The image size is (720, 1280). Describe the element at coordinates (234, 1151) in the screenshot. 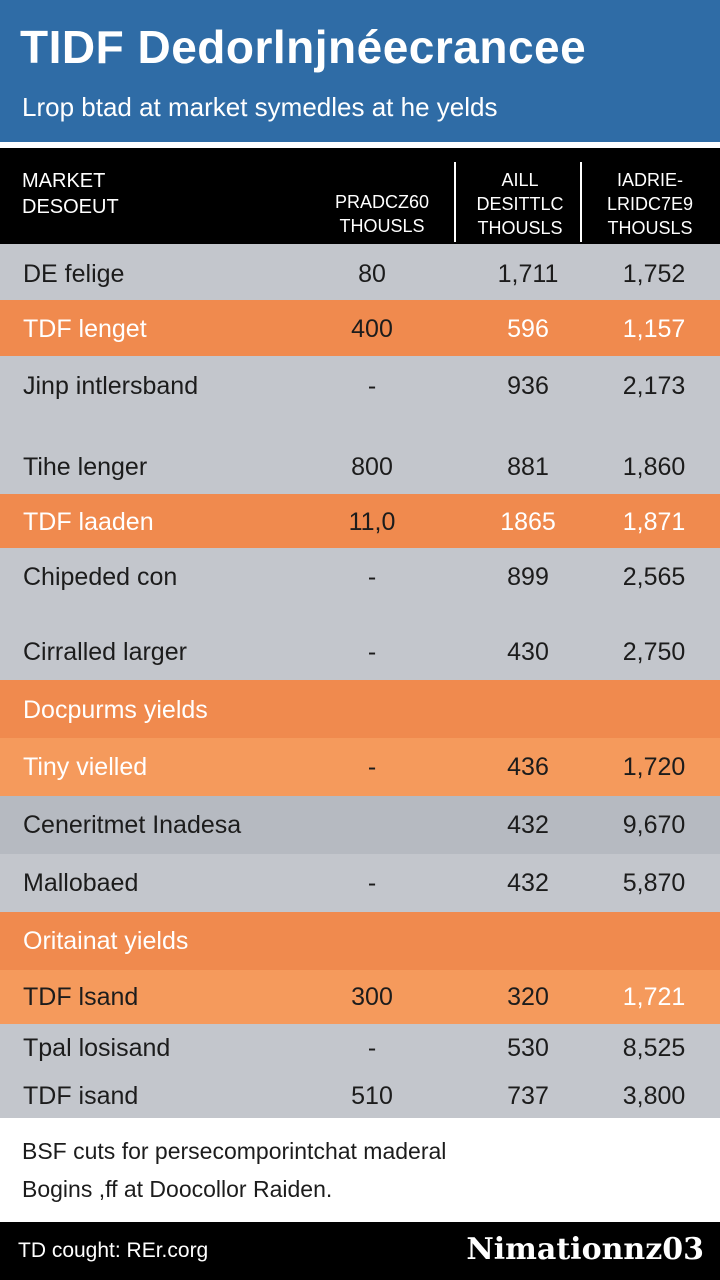

I see `footnote-line: BSF cuts for persecomporintchat maderal` at that location.